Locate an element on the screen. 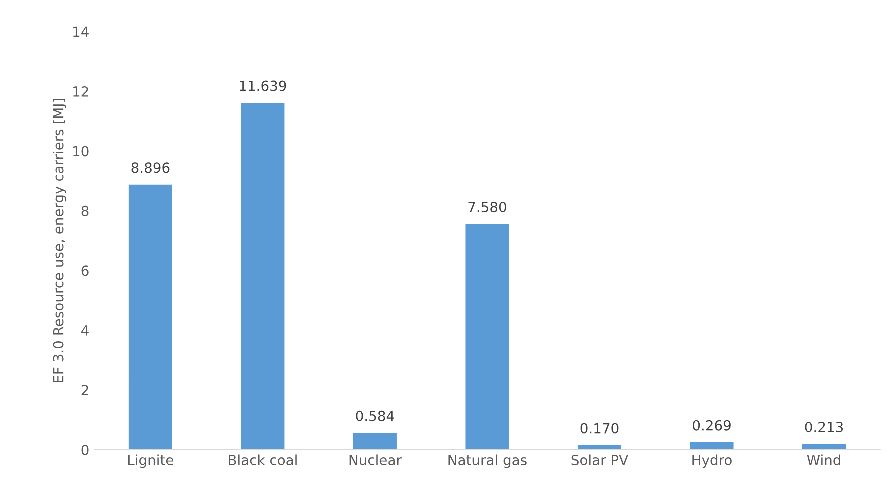 The height and width of the screenshot is (489, 892). y-axis-title: EF 3.0 Resource use, energy carriers [MJ] is located at coordinates (59, 240).